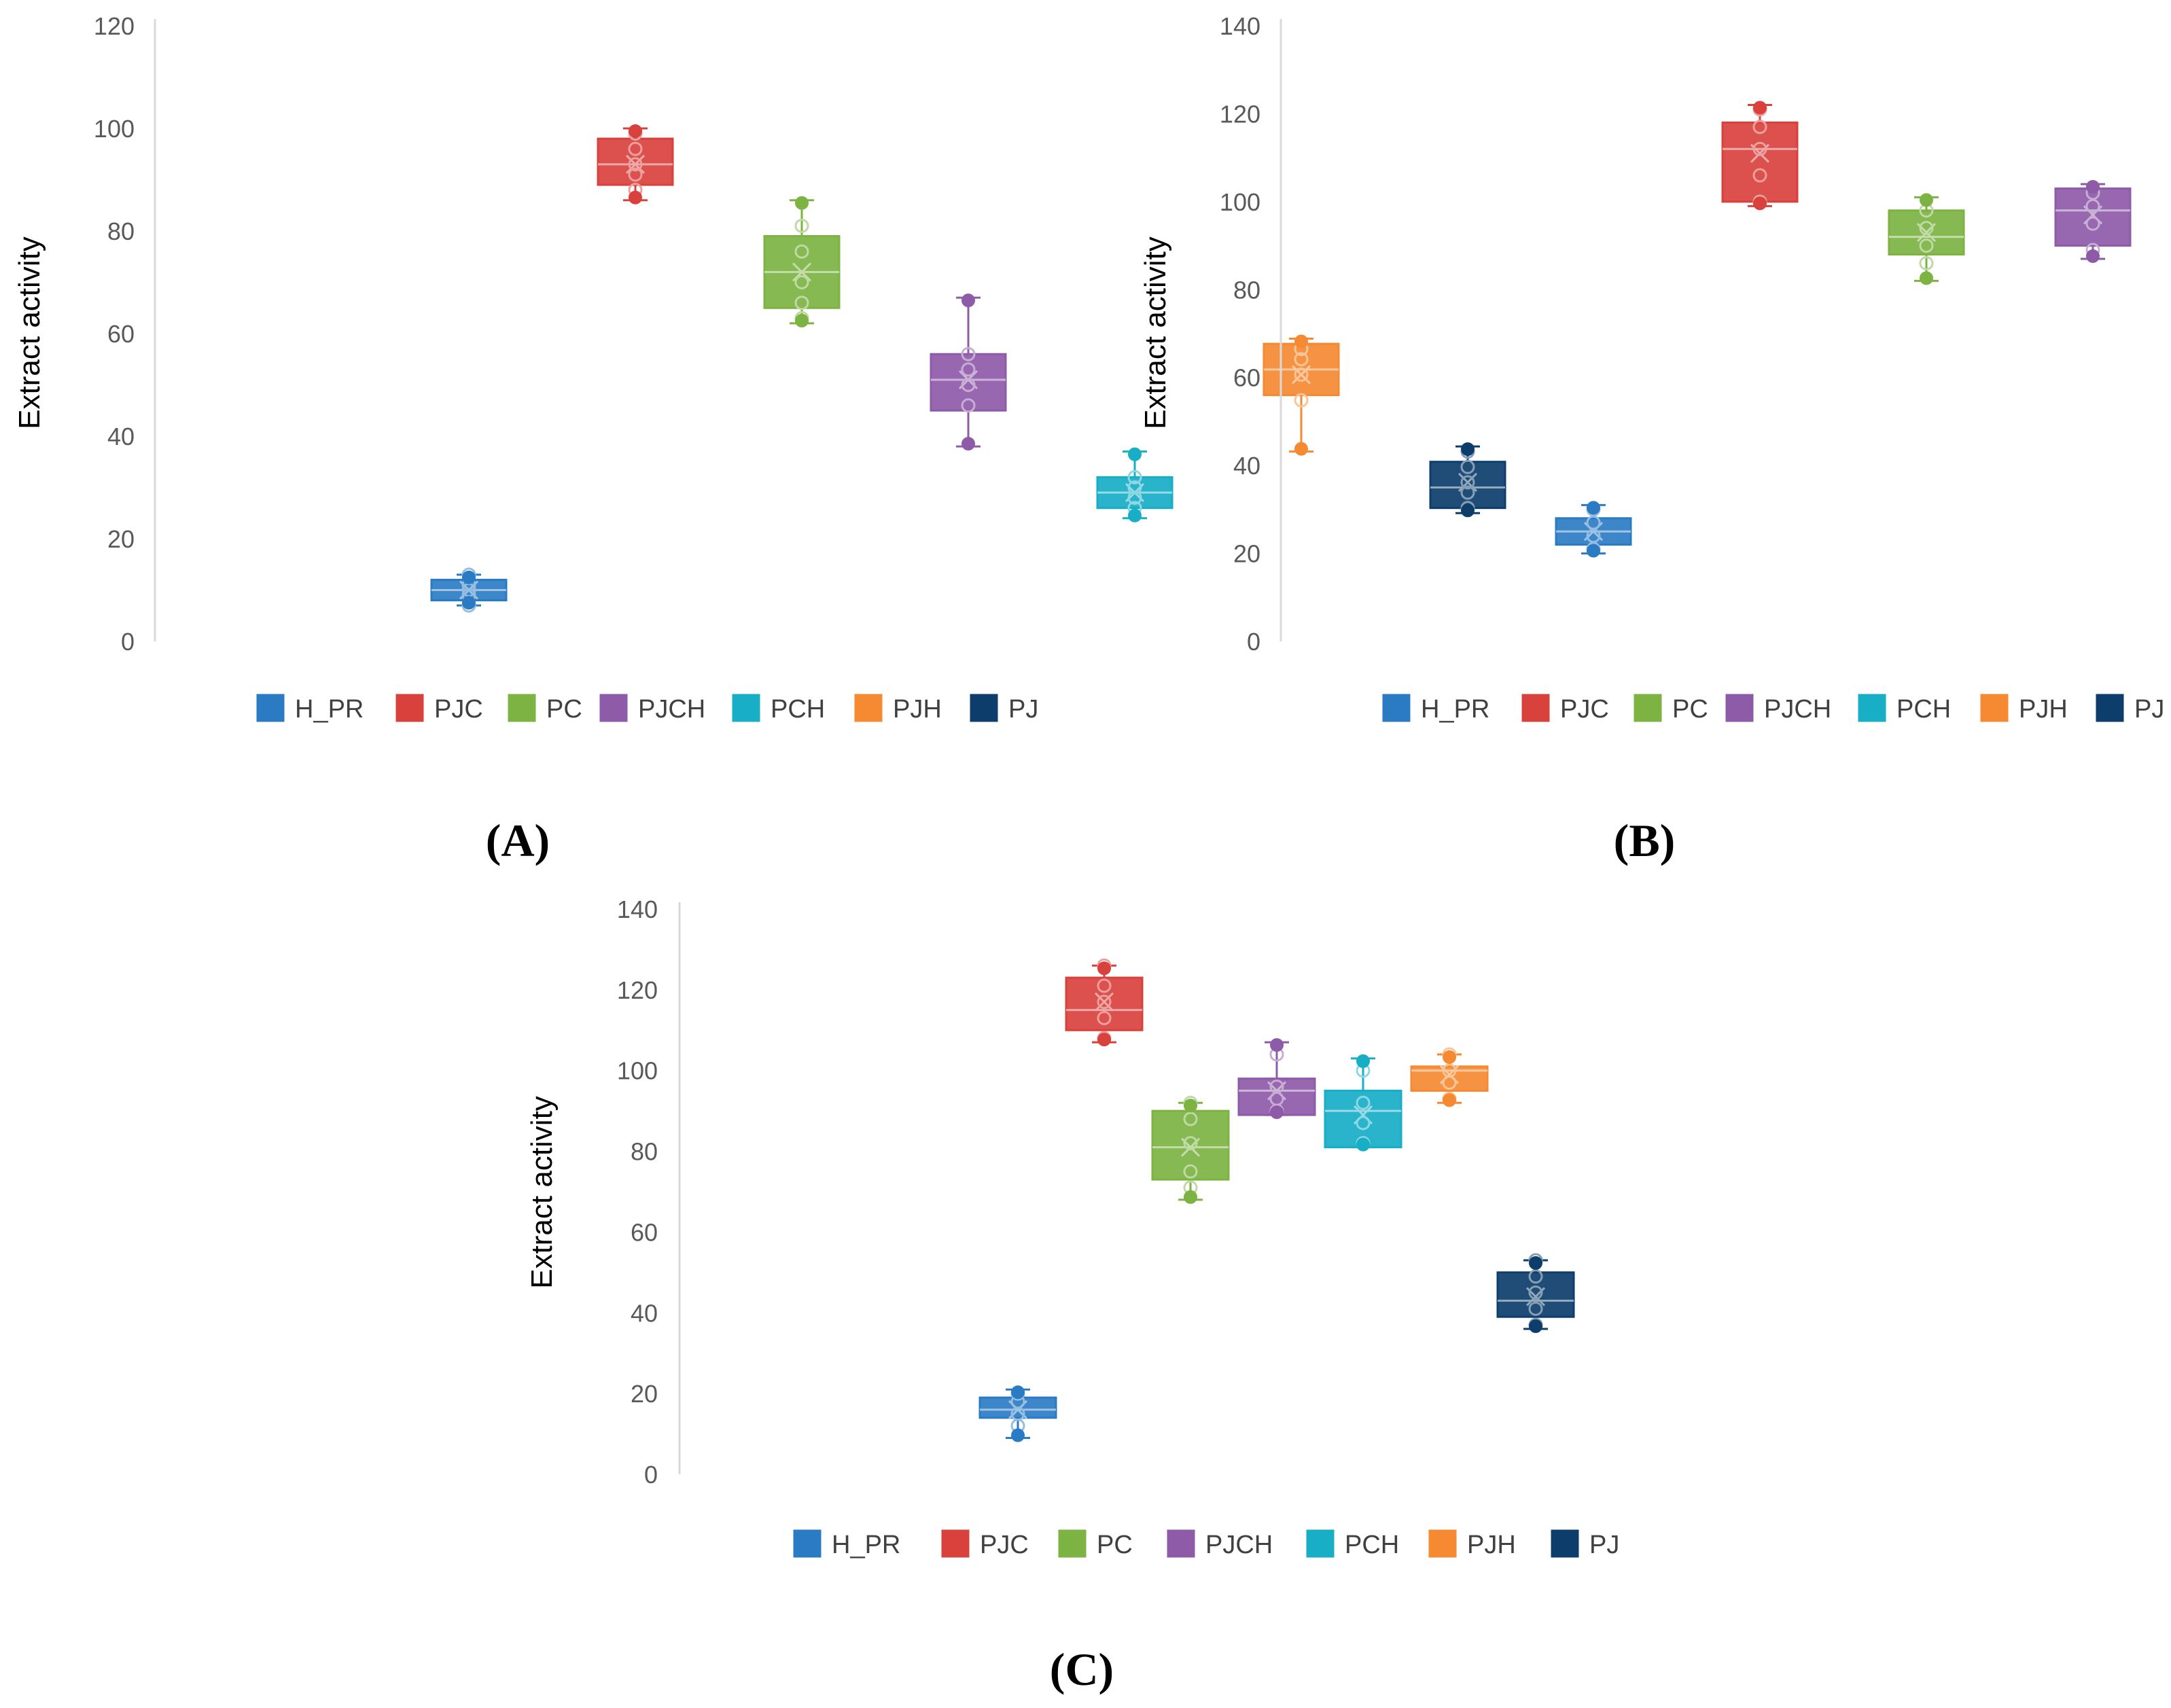 This screenshot has height=1708, width=2171. I want to click on box-pjch, so click(2093, 221).